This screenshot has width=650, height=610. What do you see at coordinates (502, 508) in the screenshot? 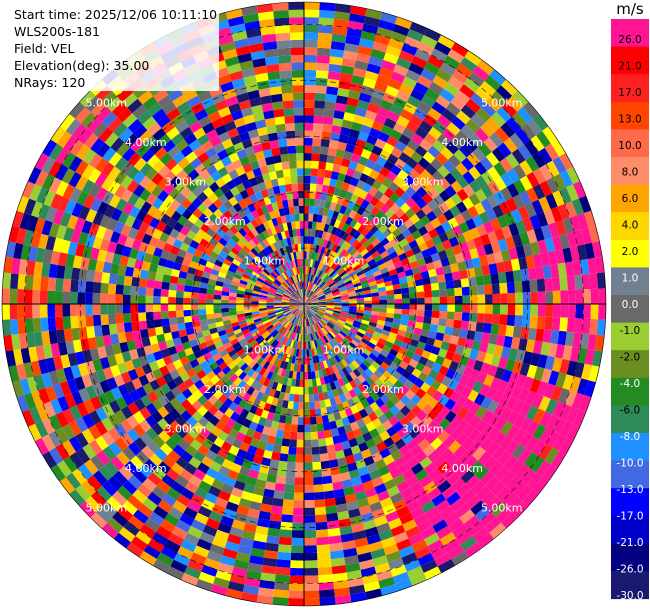
I see `ring-label-lr: 5.00km` at bounding box center [502, 508].